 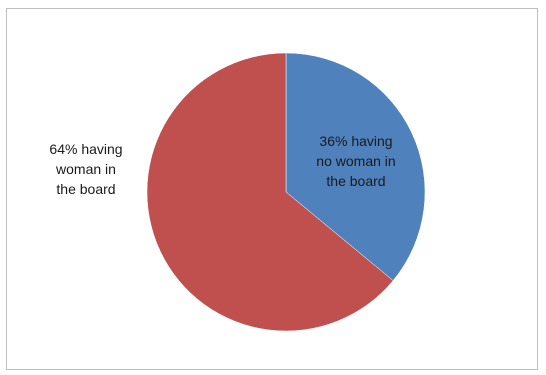 I want to click on slice-label-2: 64% having woman in the board, so click(x=85, y=169).